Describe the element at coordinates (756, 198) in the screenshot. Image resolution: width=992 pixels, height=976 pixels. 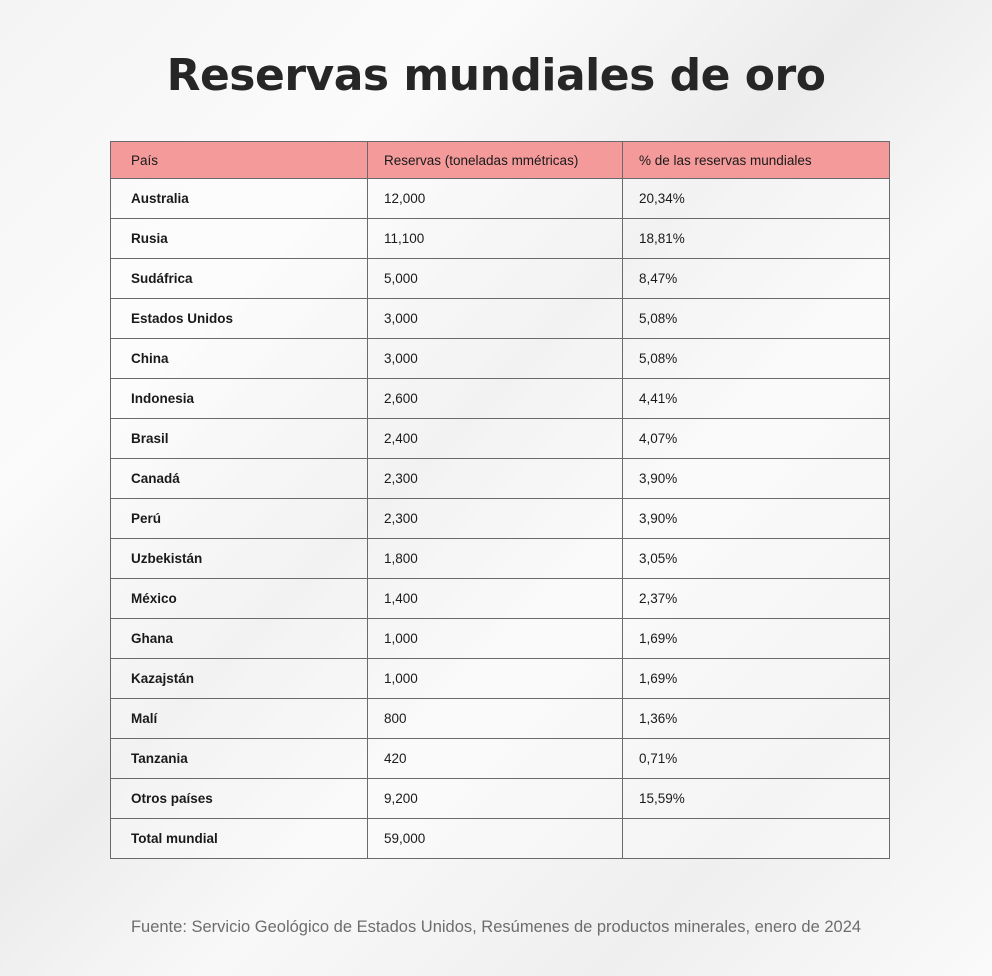
I see `cell-percent: 20,34%` at that location.